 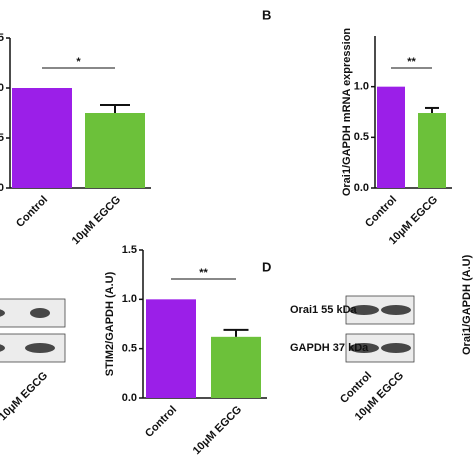 I want to click on lane-label: 10μM EGCG, so click(x=25, y=396).